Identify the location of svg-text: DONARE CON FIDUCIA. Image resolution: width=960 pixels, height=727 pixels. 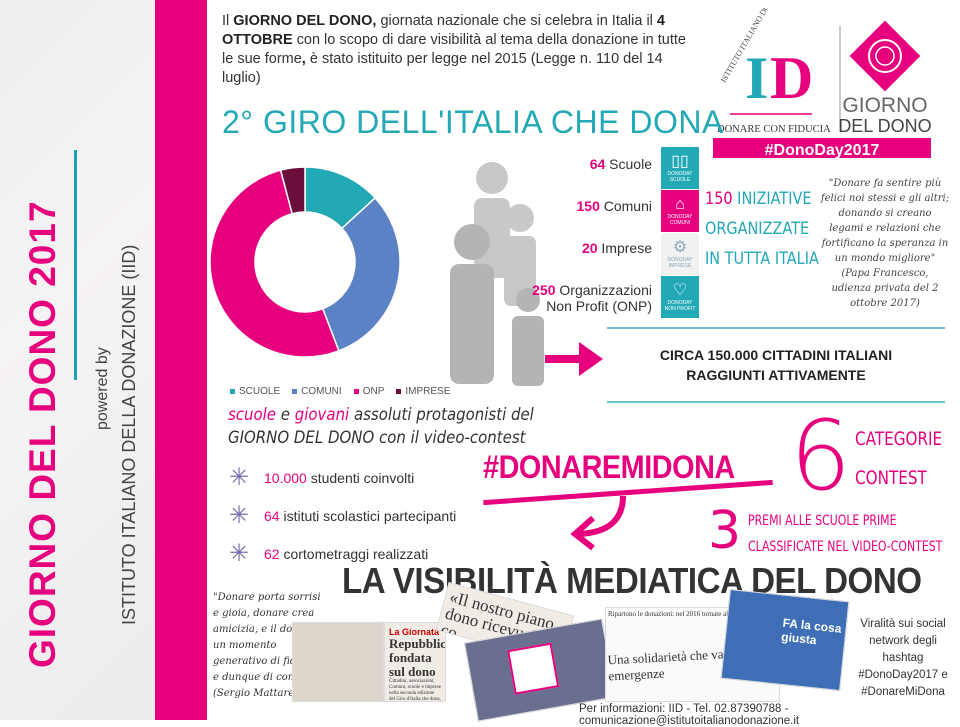
(774, 129).